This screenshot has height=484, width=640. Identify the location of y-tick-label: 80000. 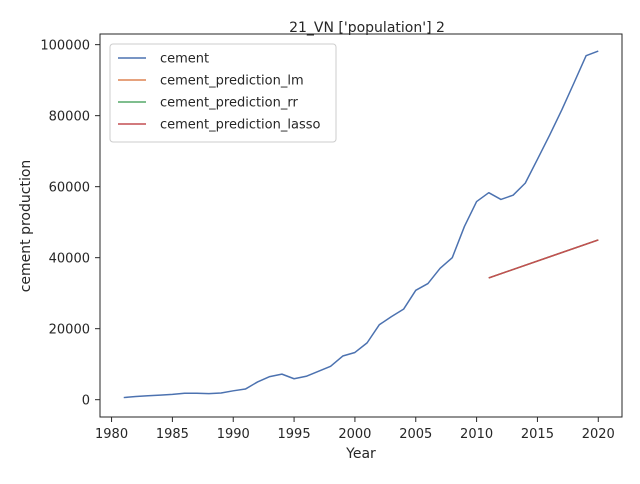
(69, 117).